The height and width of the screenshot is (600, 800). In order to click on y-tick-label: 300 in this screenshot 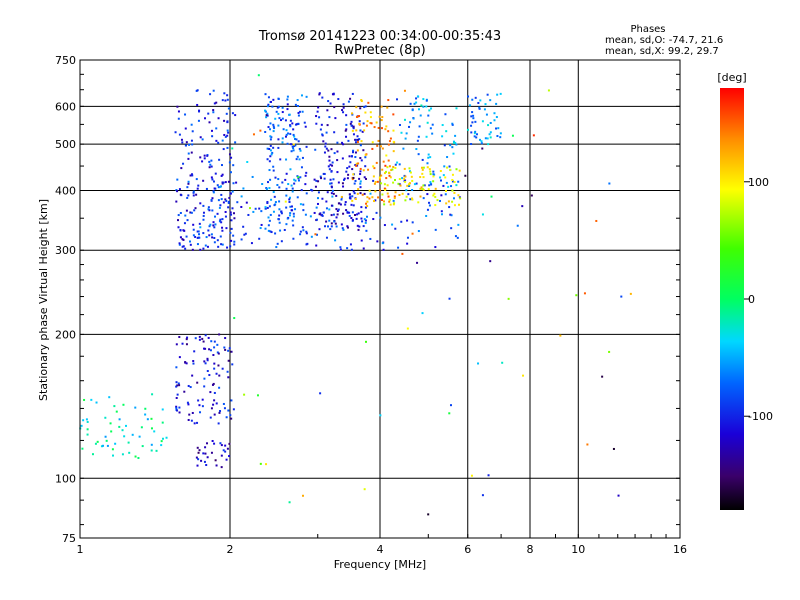, I will do `click(65, 250)`.